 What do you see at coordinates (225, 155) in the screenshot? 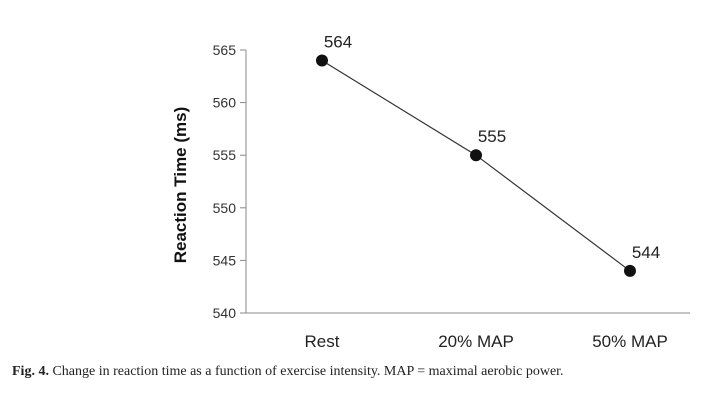
I see `y-tick-label: 555` at bounding box center [225, 155].